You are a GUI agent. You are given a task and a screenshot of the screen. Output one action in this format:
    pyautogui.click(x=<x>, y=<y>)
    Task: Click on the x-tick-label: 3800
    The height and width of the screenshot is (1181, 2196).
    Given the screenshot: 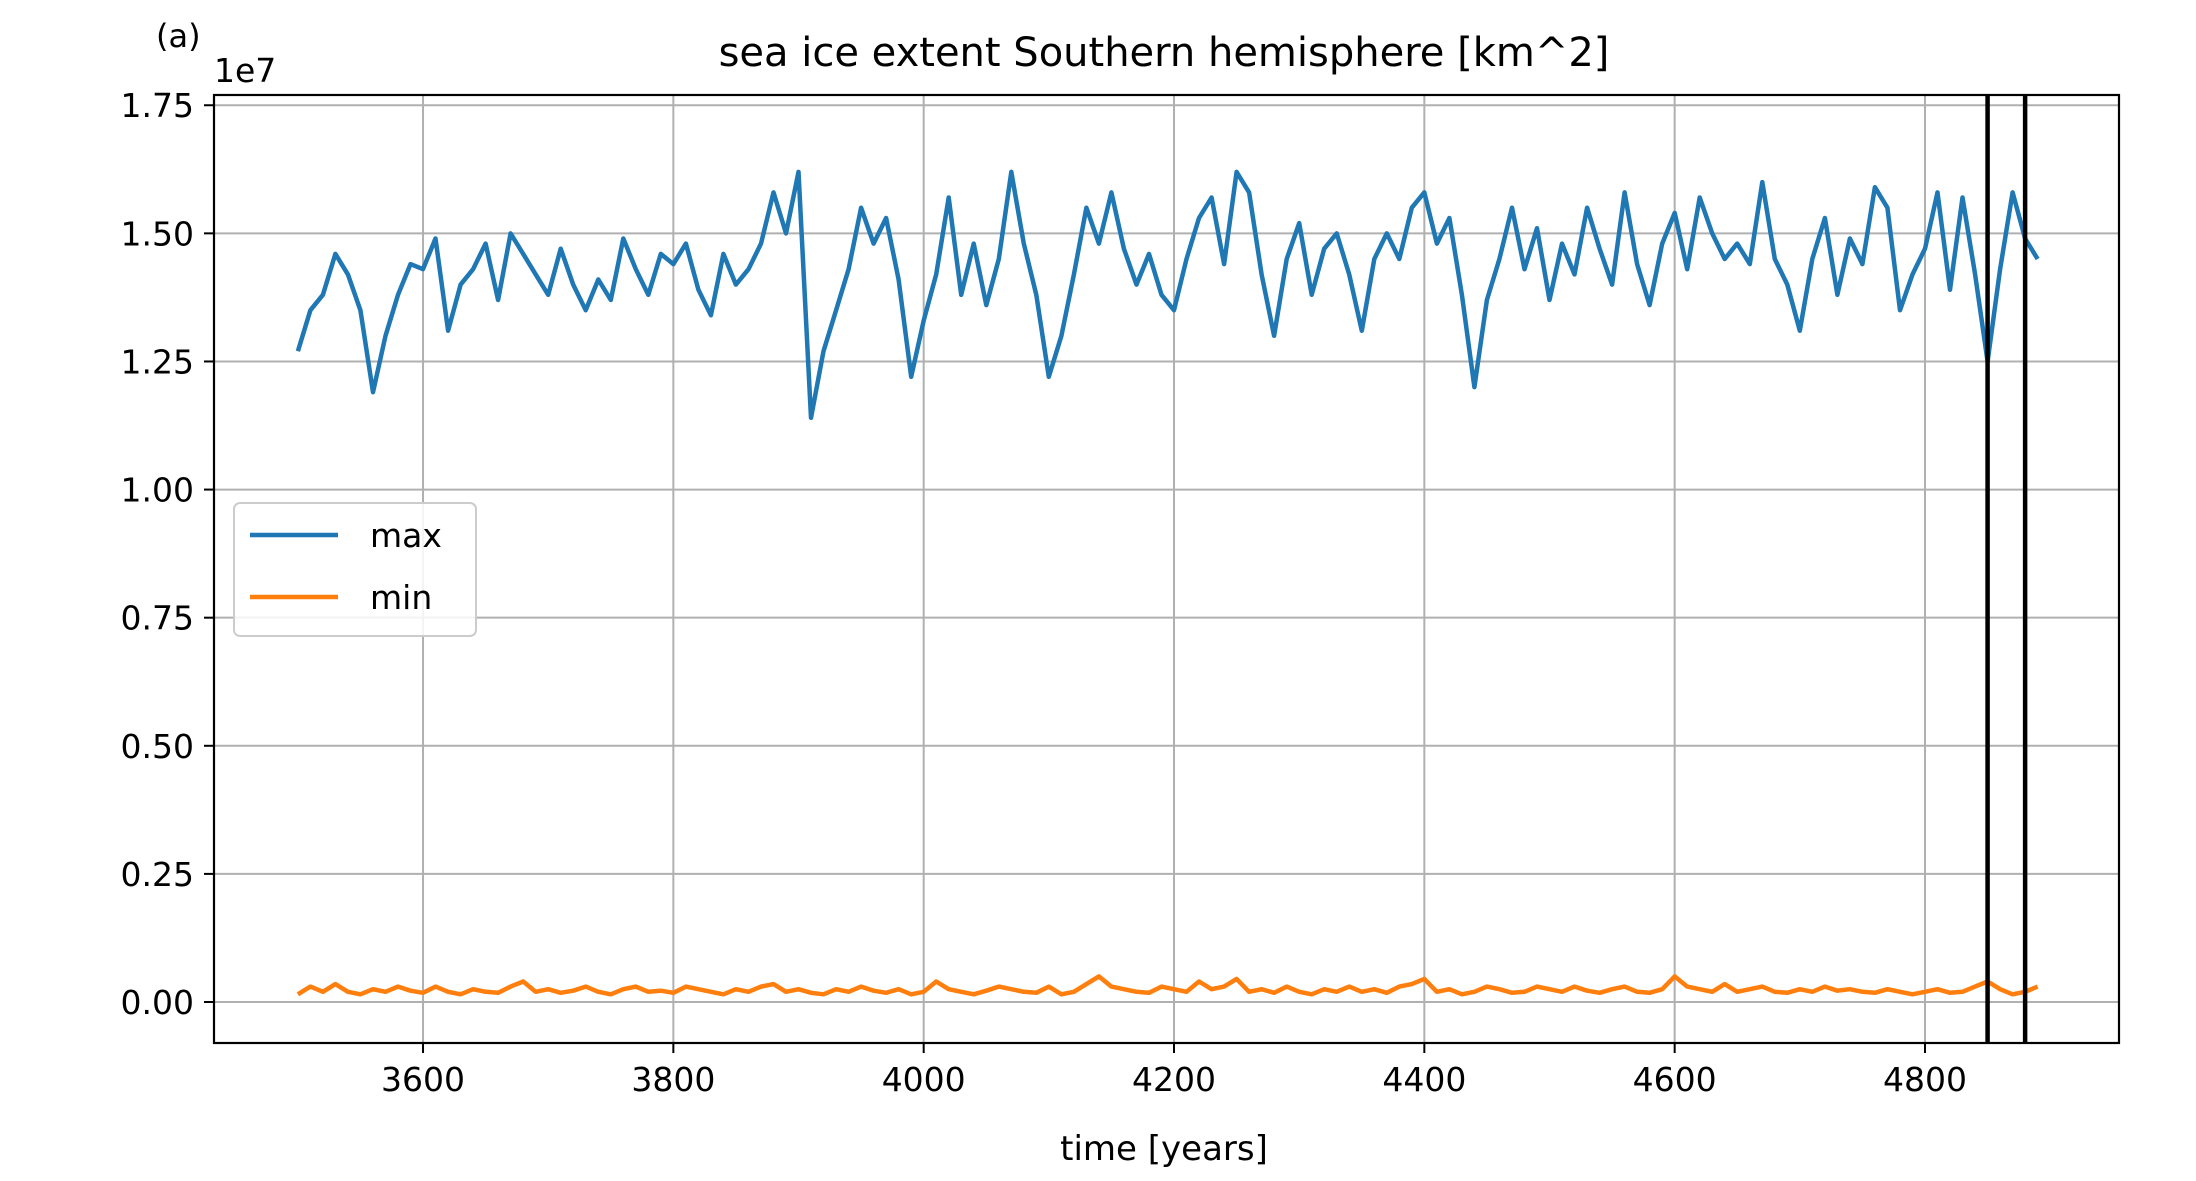 What is the action you would take?
    pyautogui.click(x=673, y=1079)
    